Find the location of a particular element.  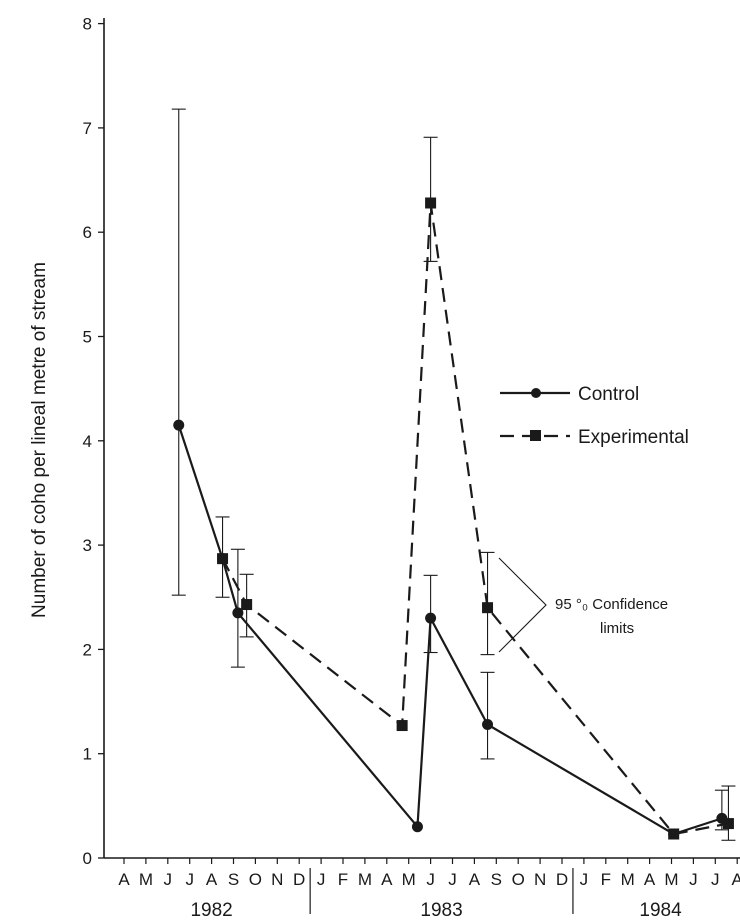

y-tick-label: 2 is located at coordinates (87, 649).